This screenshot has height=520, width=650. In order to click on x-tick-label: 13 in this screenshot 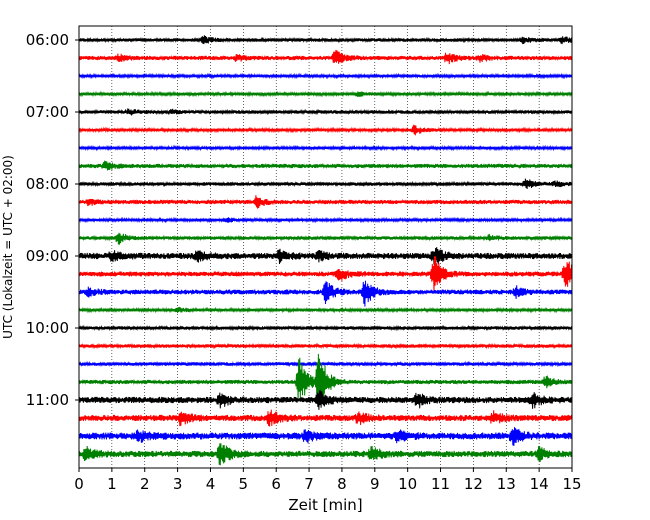, I will do `click(506, 484)`.